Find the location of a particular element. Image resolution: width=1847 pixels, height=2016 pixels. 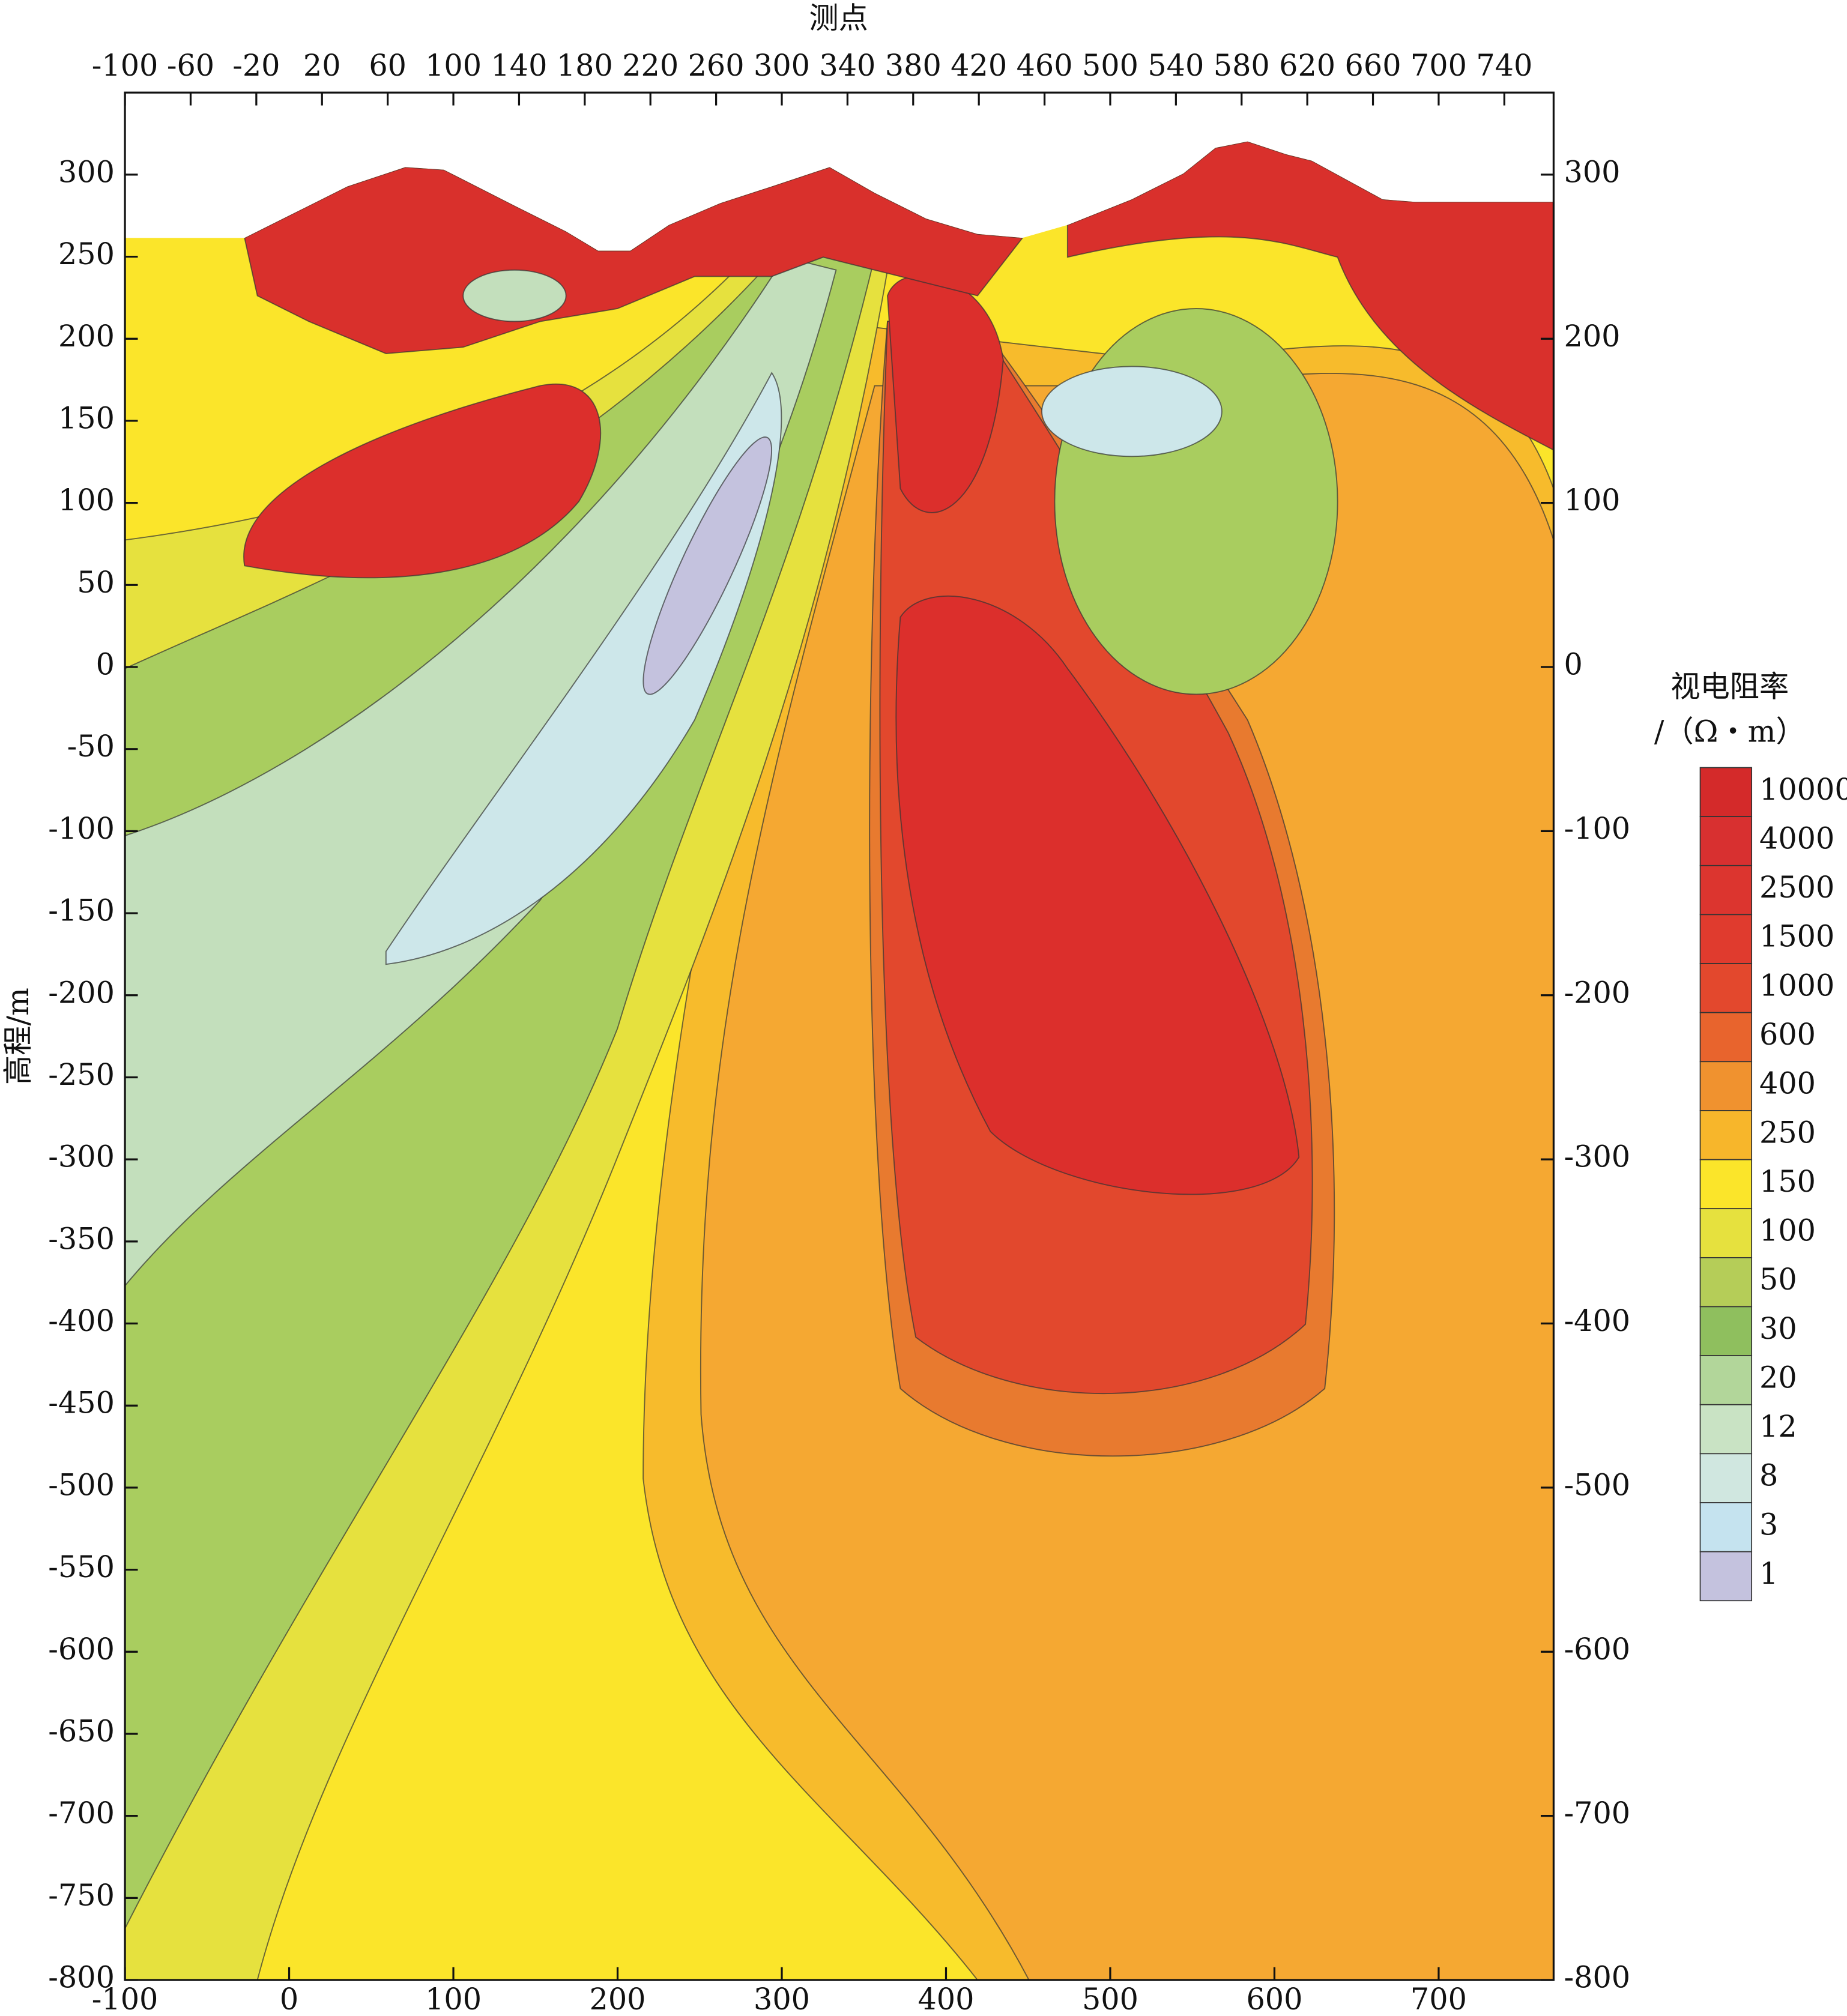

x2-tick-label: 540 is located at coordinates (1175, 65).